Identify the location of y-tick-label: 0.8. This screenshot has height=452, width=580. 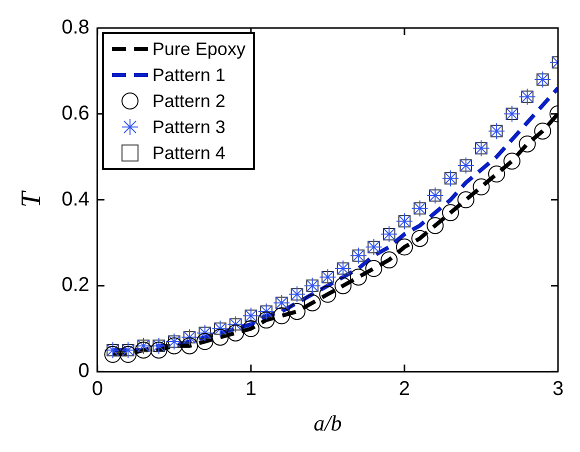
(76, 27).